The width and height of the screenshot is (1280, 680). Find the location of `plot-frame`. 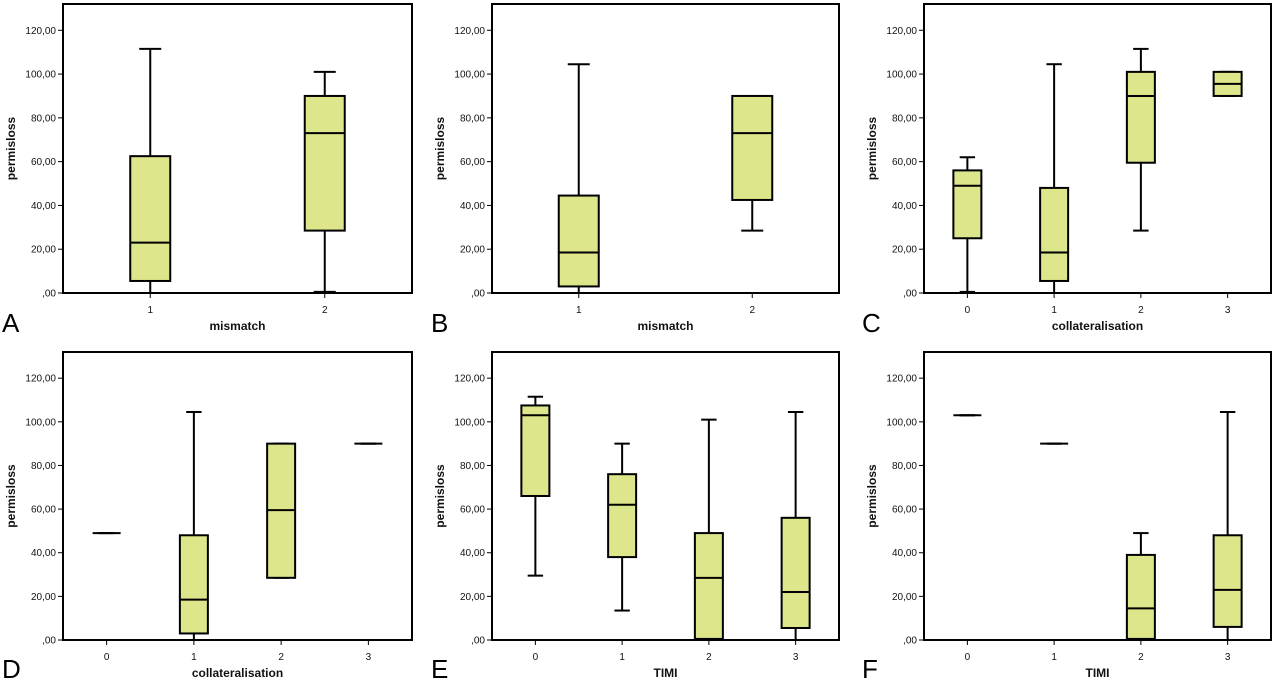

plot-frame is located at coordinates (237, 148).